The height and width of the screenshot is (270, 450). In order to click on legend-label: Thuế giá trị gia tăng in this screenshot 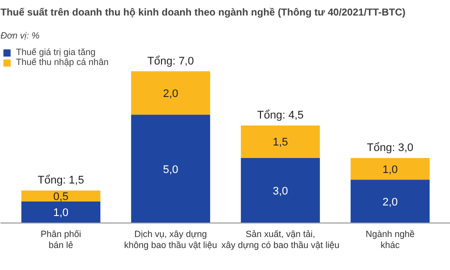, I will do `click(56, 52)`.